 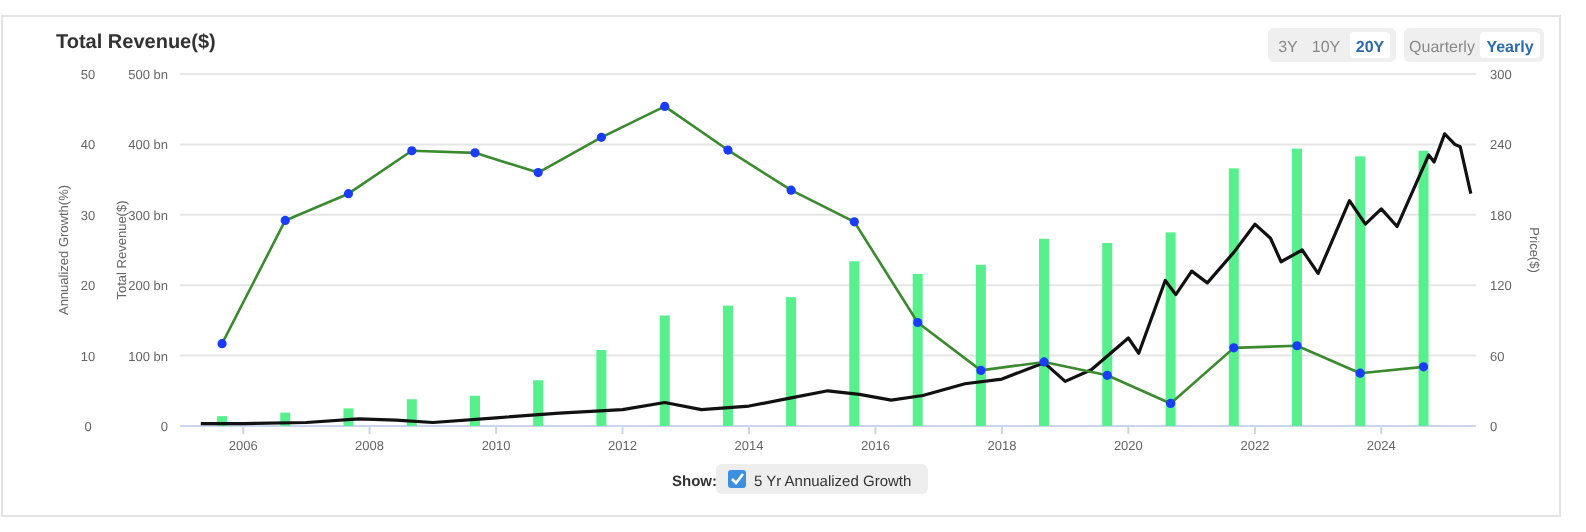 I want to click on chart-title: Total Revenue($), so click(x=136, y=43).